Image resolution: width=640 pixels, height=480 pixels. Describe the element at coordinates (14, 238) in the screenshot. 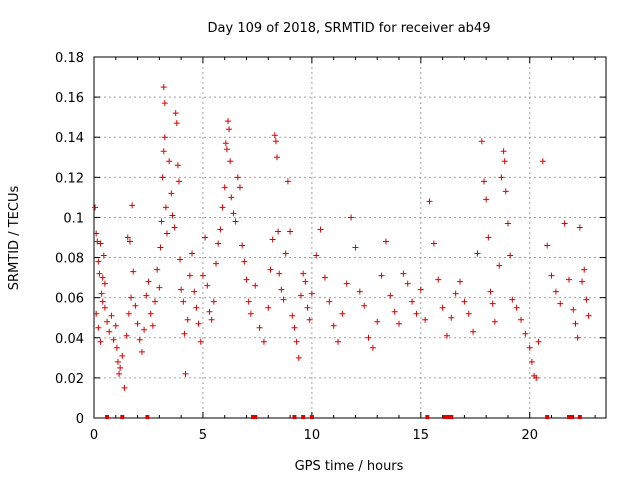

I see `y-axis-label: SRMTID / TECUs` at that location.